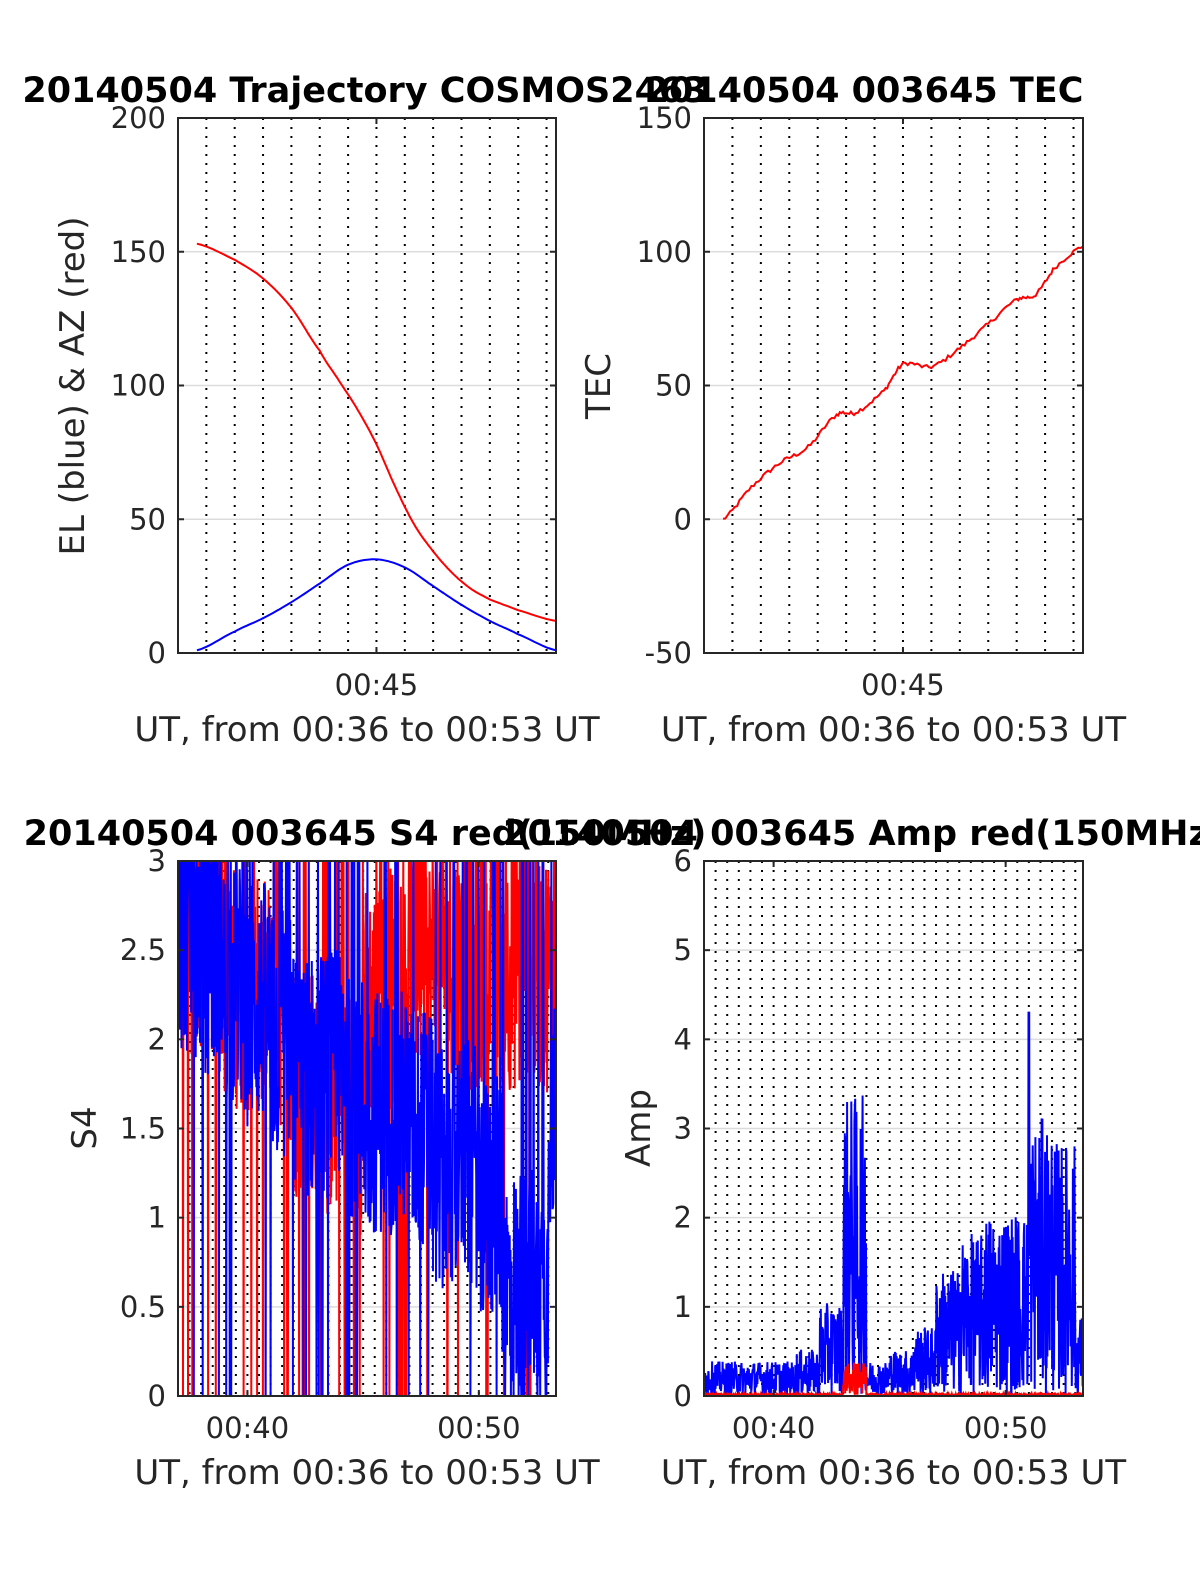 This screenshot has width=1200, height=1575. I want to click on y-tick-label: 0.5, so click(143, 1307).